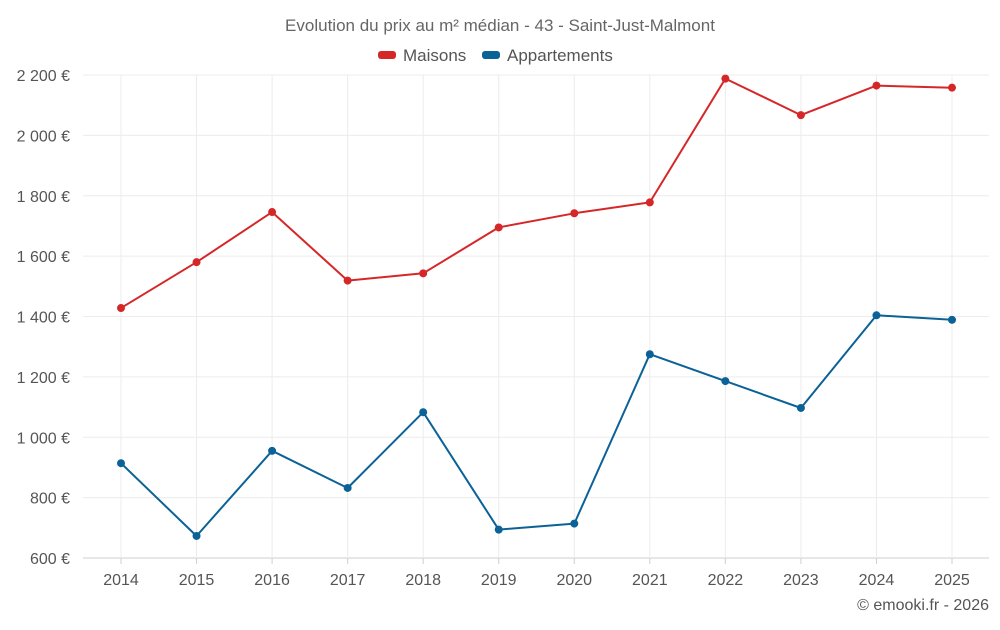  What do you see at coordinates (726, 580) in the screenshot?
I see `x-tick-label: 2022` at bounding box center [726, 580].